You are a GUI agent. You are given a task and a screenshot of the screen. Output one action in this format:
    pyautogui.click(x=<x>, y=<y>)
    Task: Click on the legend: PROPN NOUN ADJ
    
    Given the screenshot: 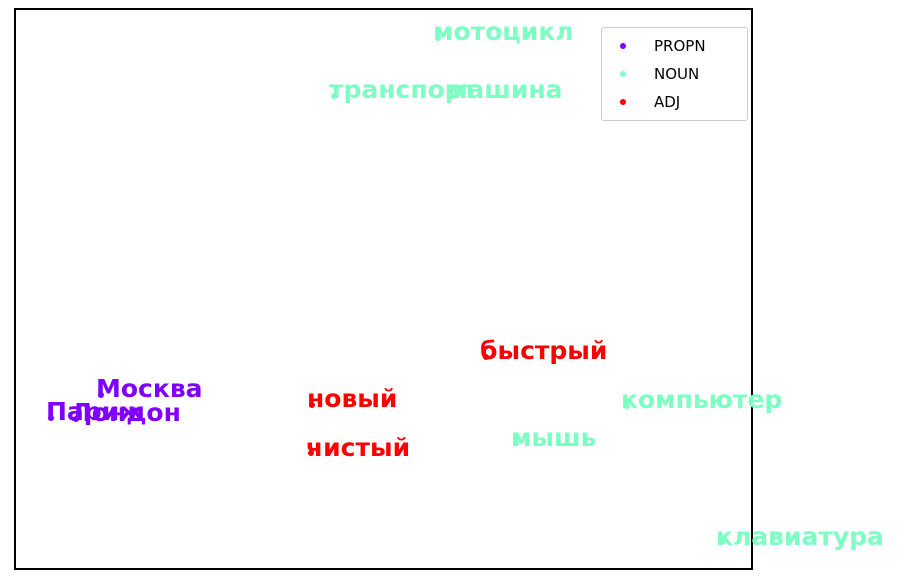 What is the action you would take?
    pyautogui.click(x=674, y=74)
    